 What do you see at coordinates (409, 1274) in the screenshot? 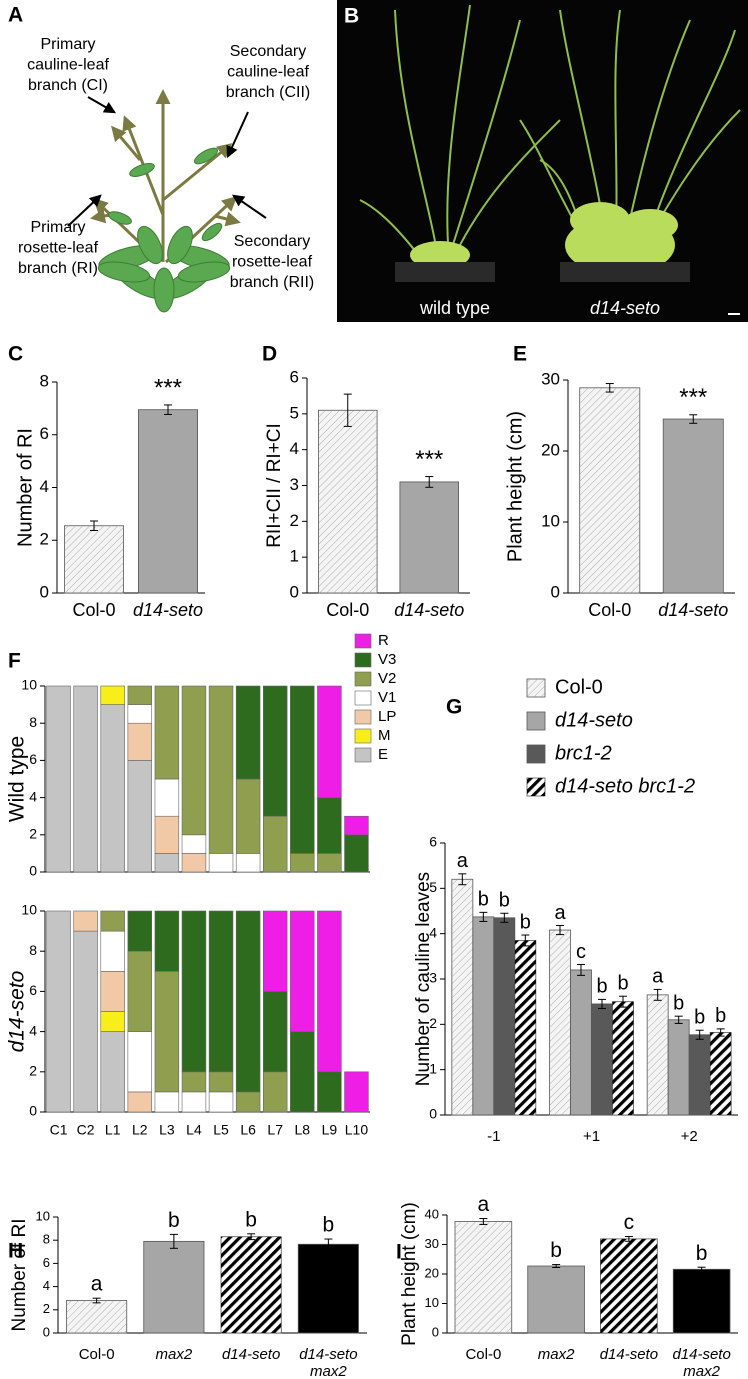
I see `y-axis-label: Plant height (cm)` at bounding box center [409, 1274].